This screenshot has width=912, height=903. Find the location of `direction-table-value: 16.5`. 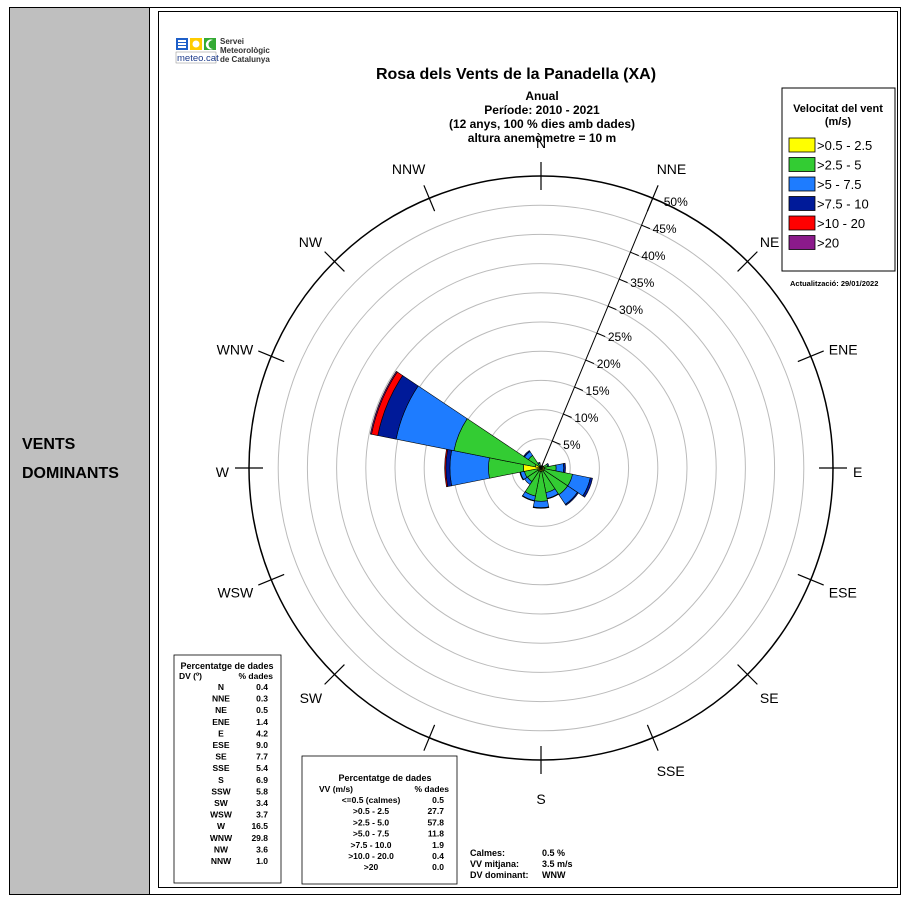

direction-table-value: 16.5 is located at coordinates (259, 826).